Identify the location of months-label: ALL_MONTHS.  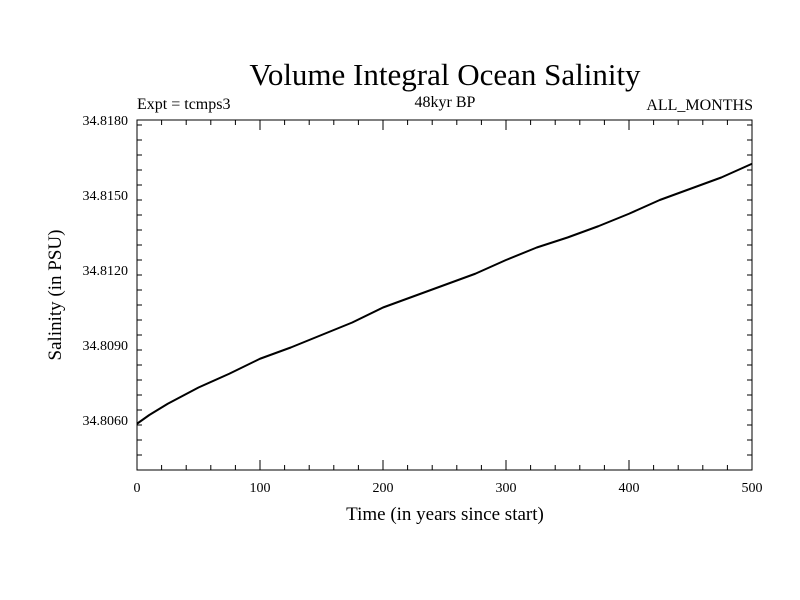
(699, 105).